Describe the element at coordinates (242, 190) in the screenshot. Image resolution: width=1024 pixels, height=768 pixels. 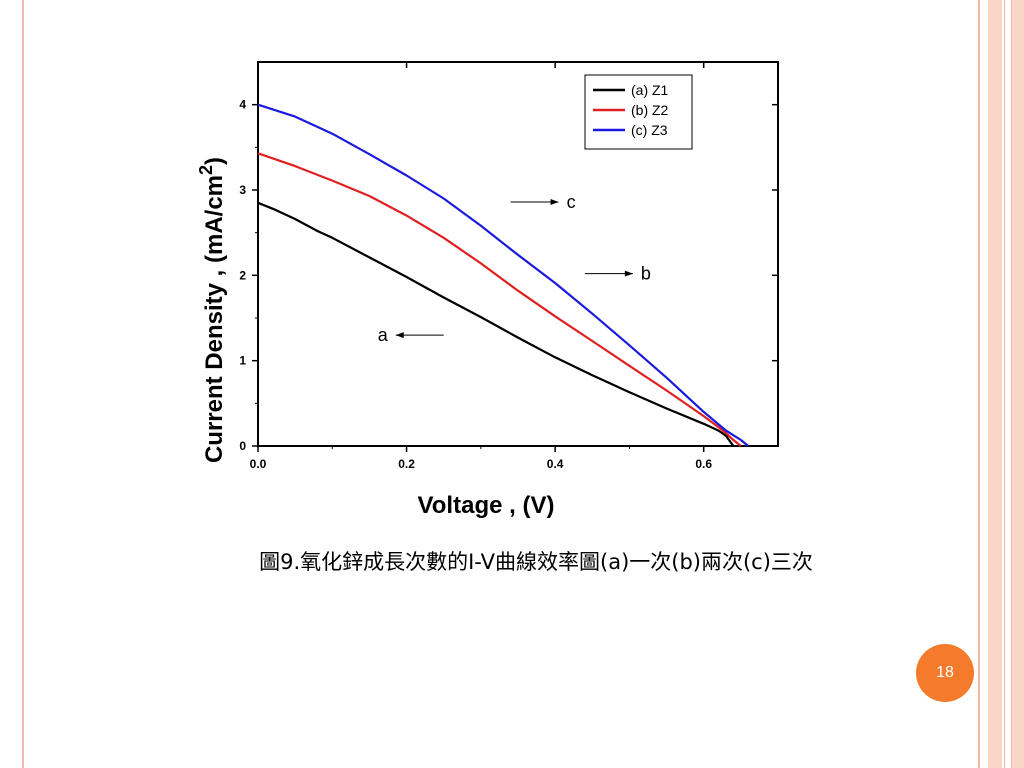
I see `y-tick-label: 3` at that location.